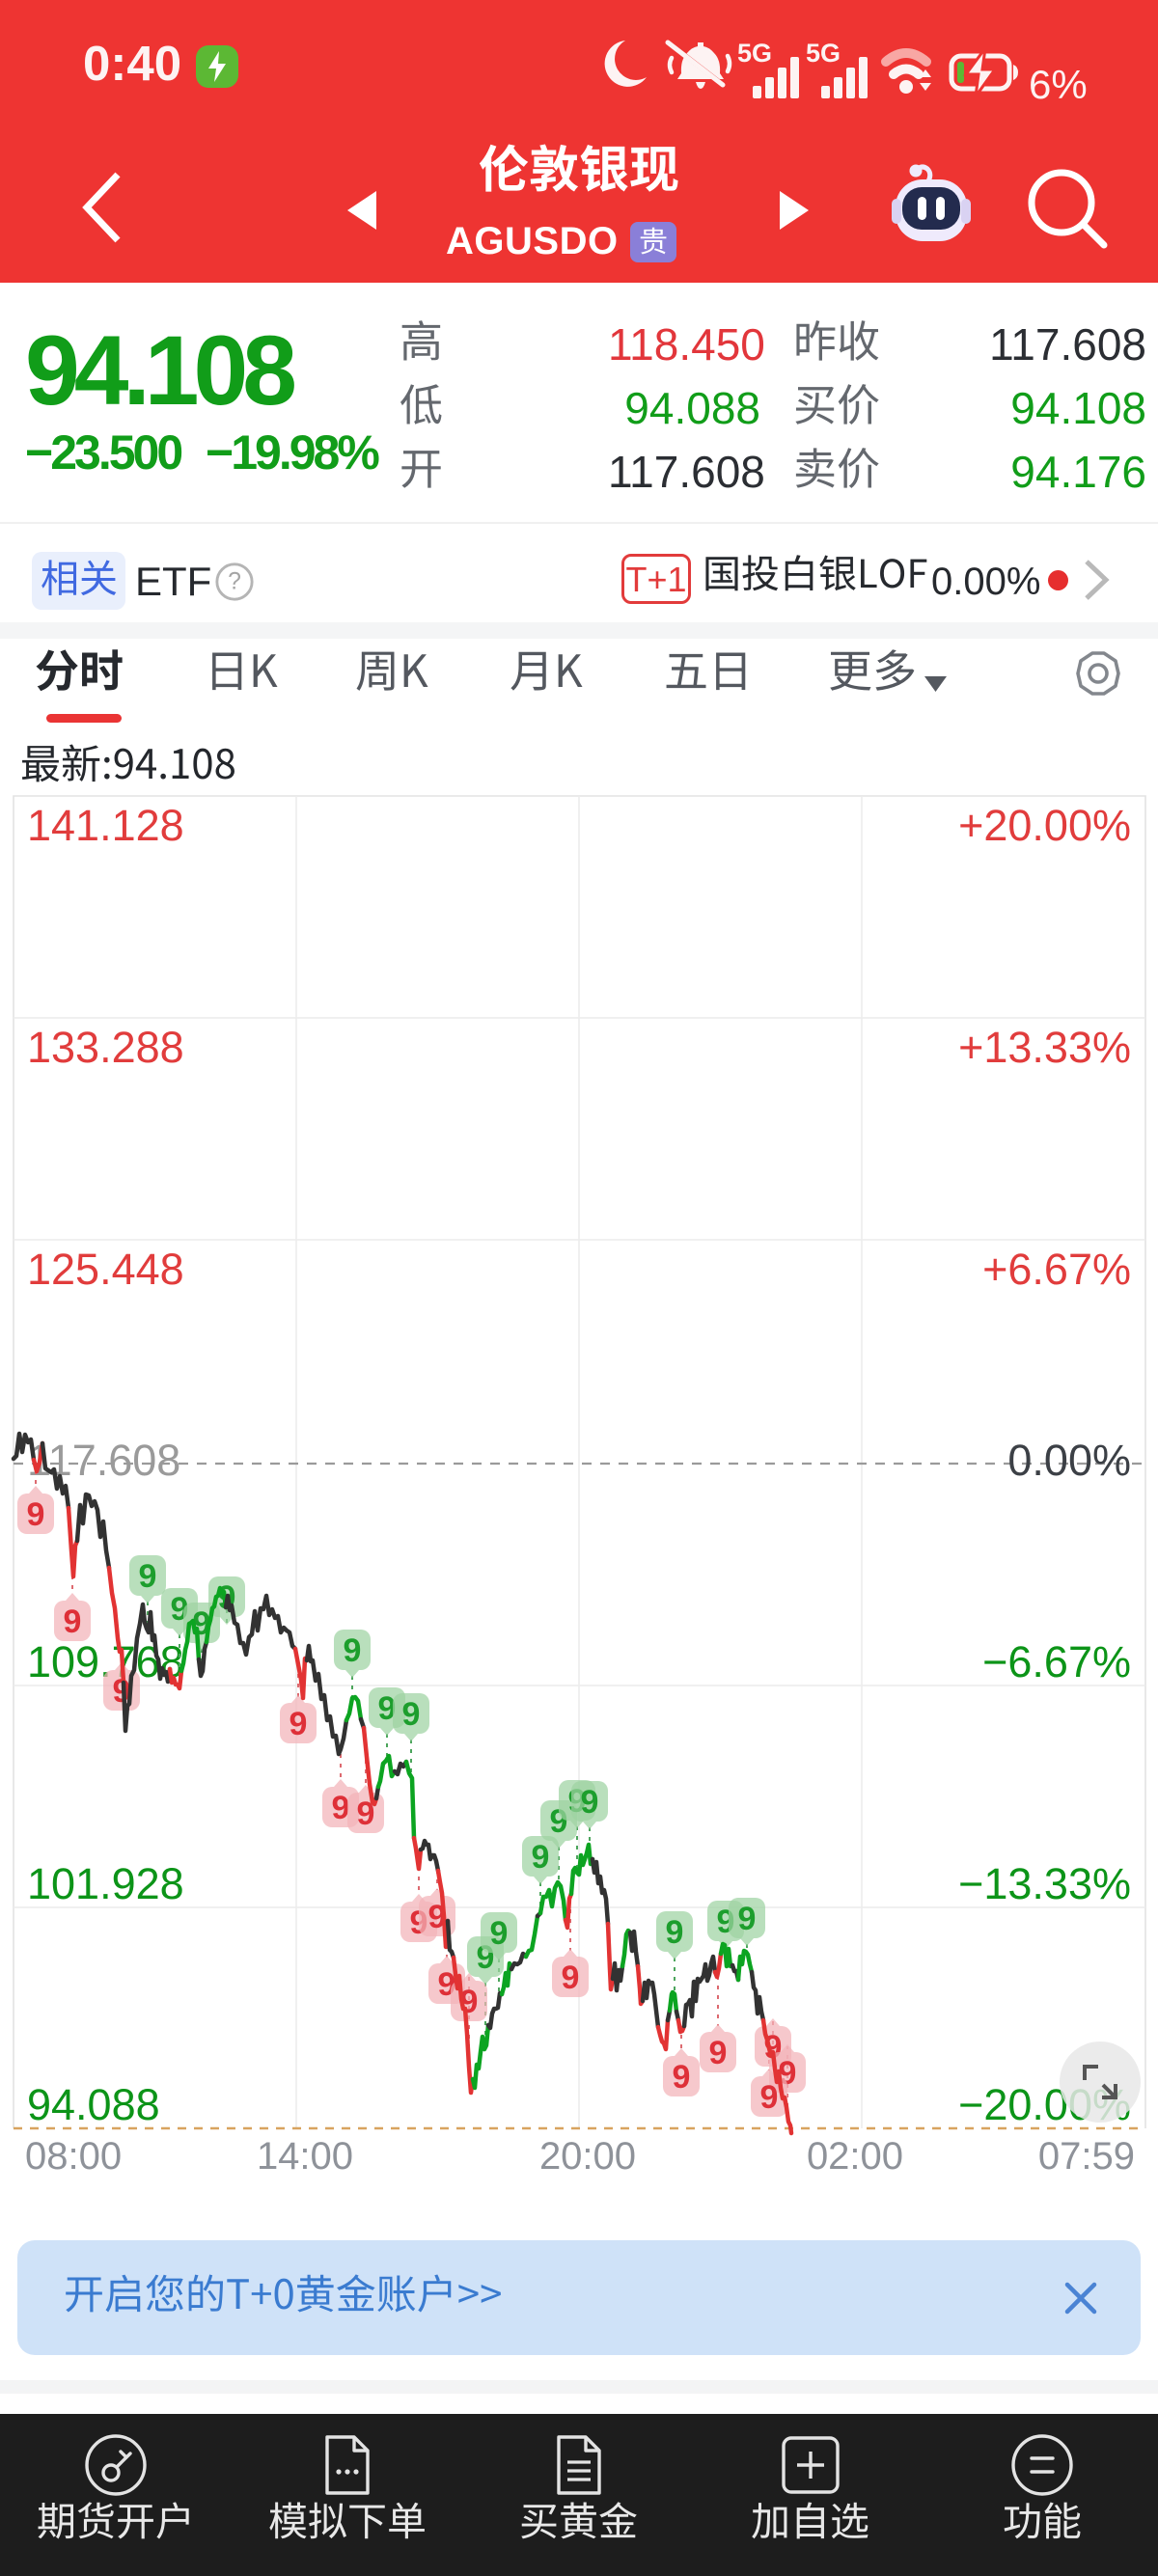 Image resolution: width=1158 pixels, height=2576 pixels. Describe the element at coordinates (1086, 2157) in the screenshot. I see `svg-text: 07:59` at that location.